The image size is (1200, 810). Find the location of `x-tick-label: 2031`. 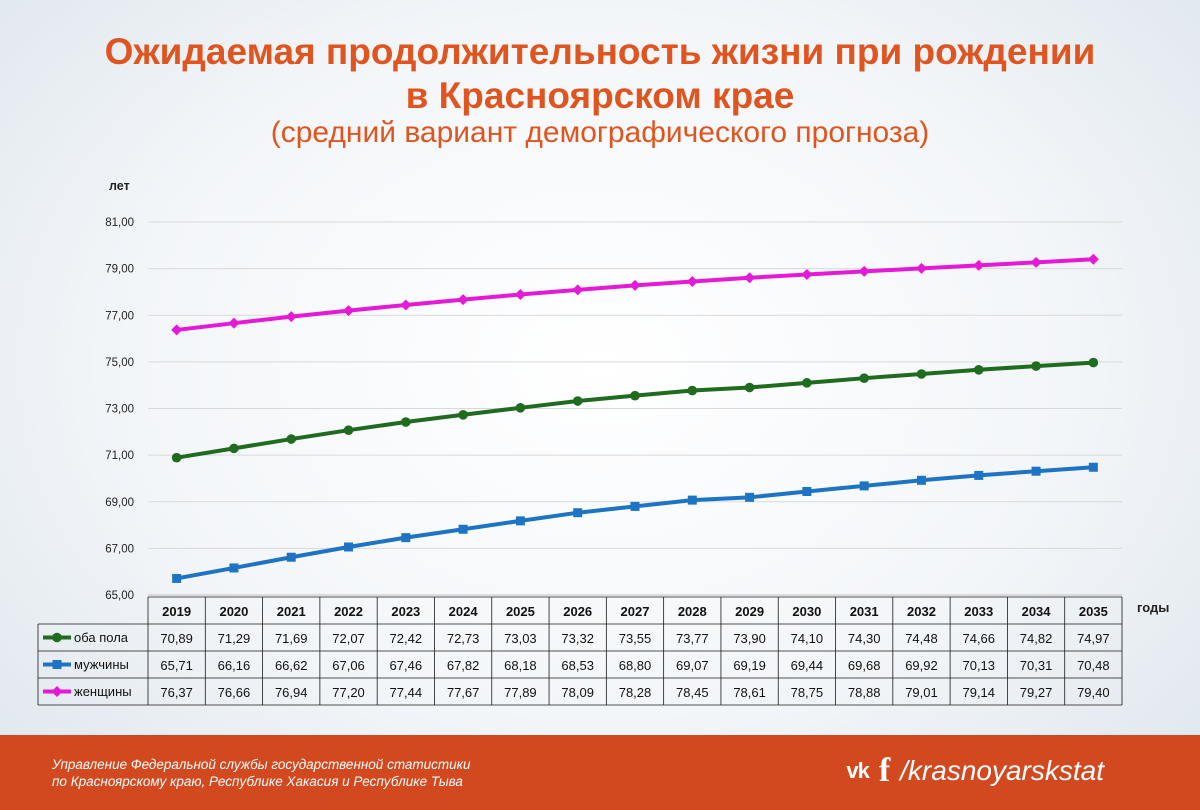

x-tick-label: 2031 is located at coordinates (864, 611).